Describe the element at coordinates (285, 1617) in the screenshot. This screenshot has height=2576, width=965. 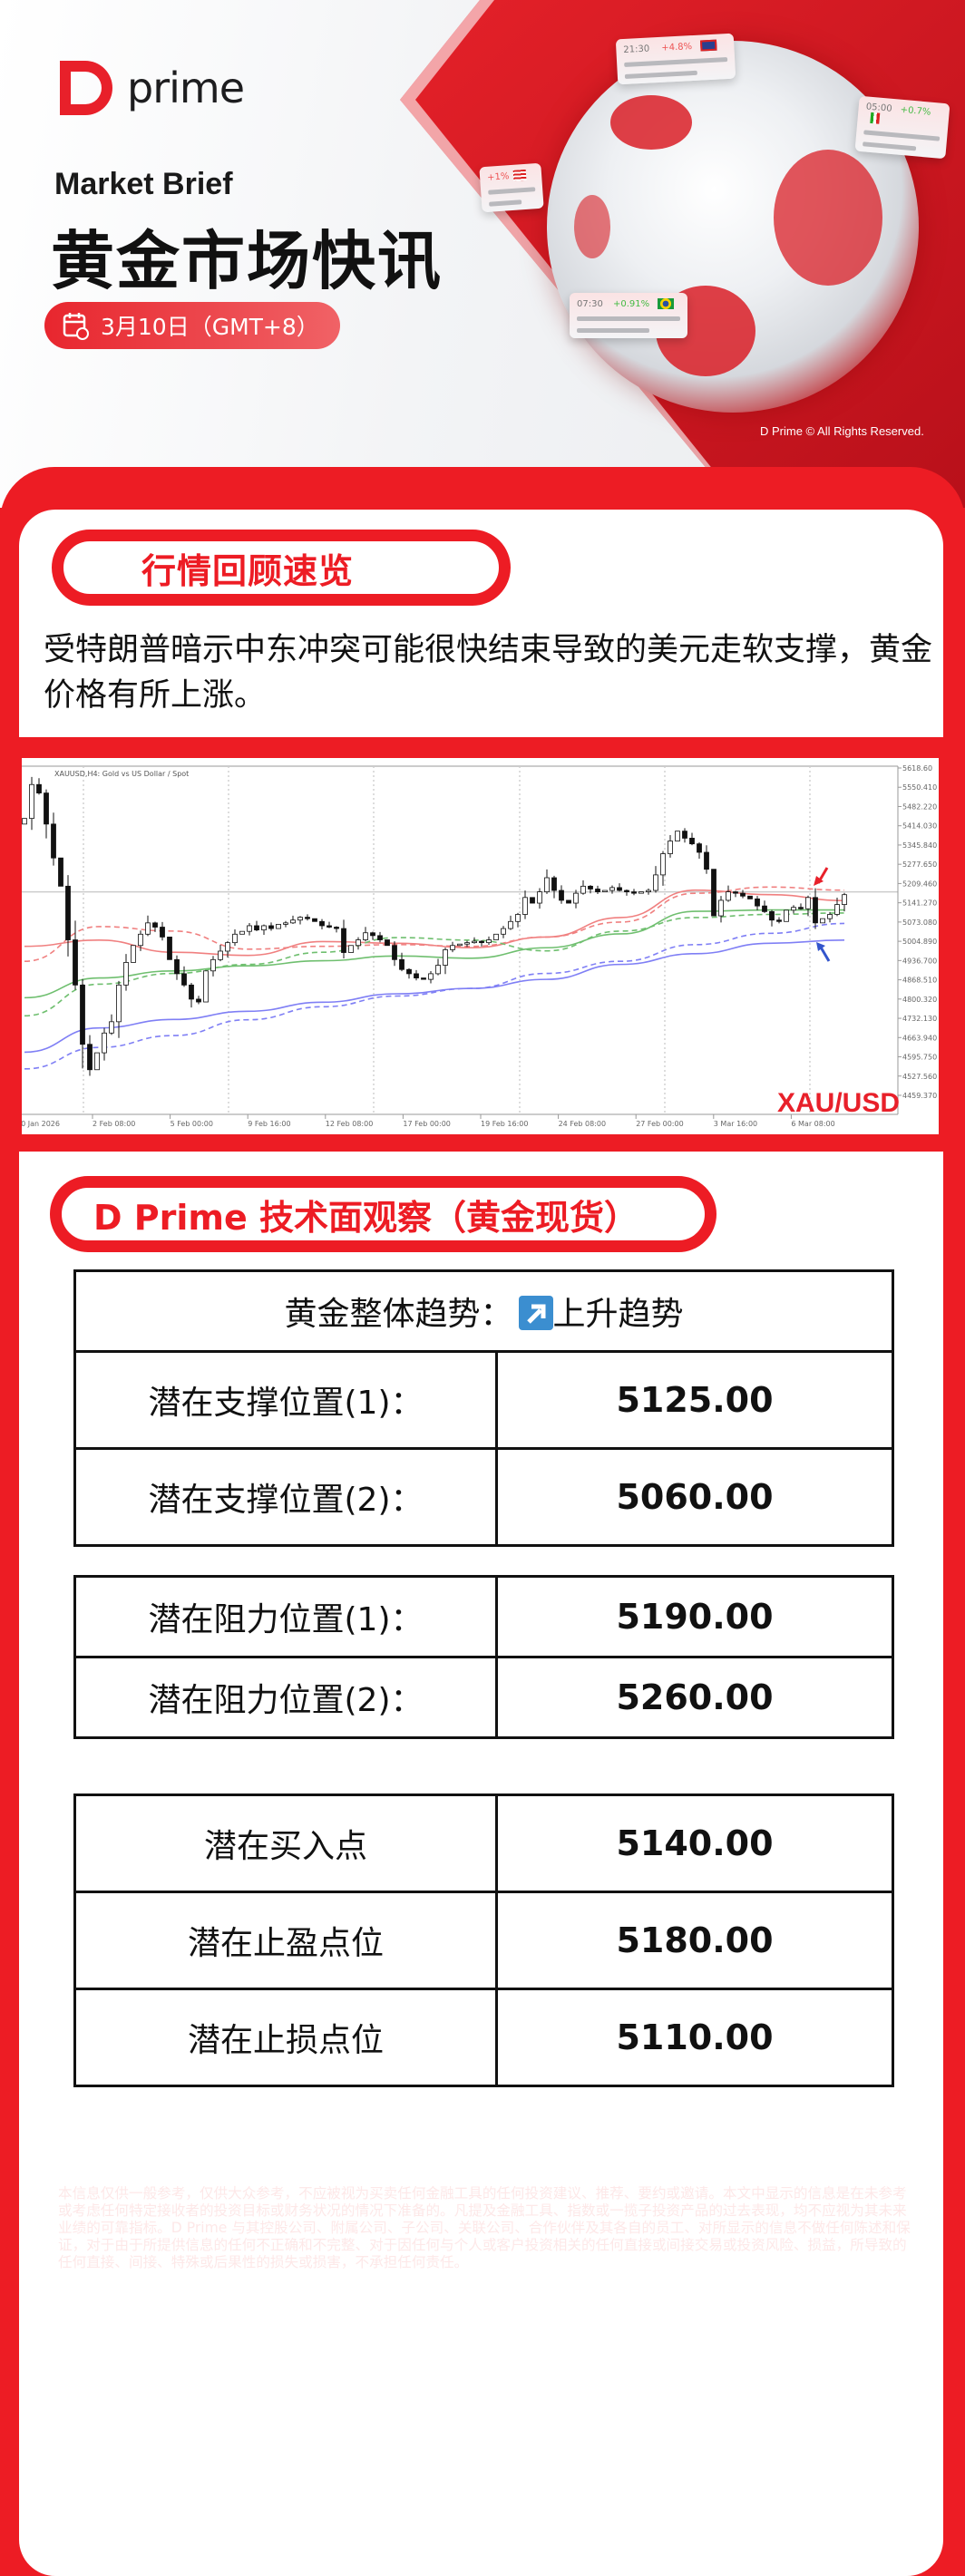
I see `row-label: 潜在阻力位置(1)：` at that location.